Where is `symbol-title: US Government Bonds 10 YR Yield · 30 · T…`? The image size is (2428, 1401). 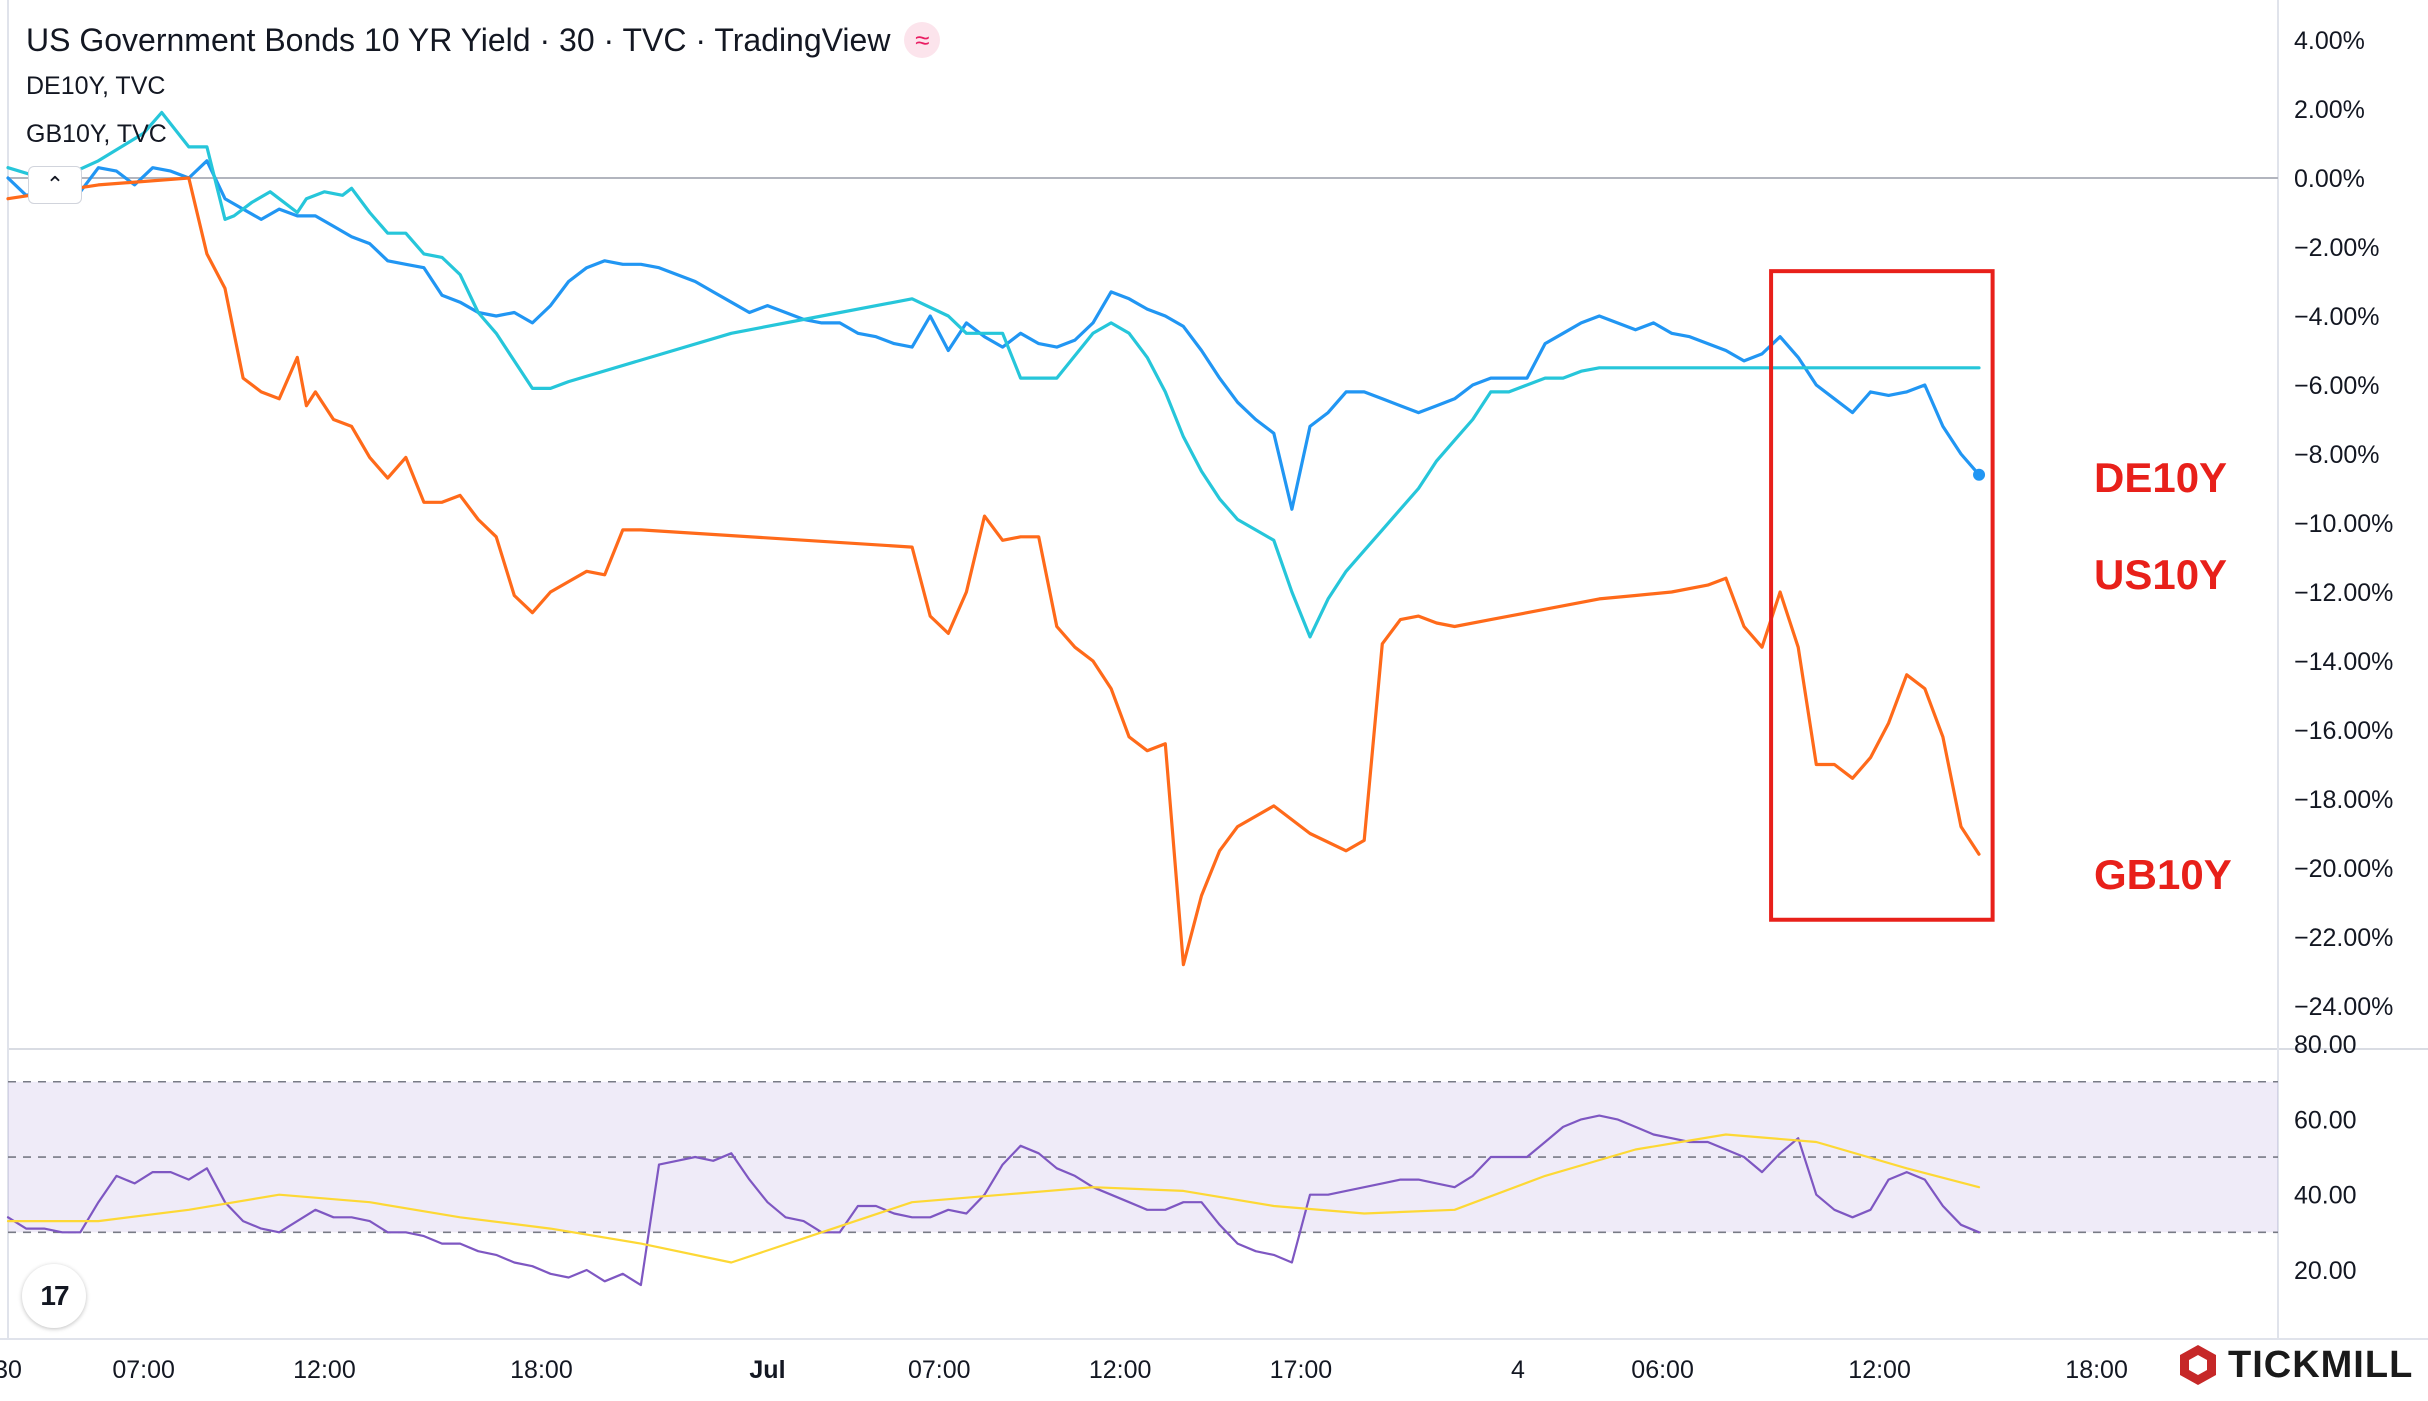 symbol-title: US Government Bonds 10 YR Yield · 30 · T… is located at coordinates (458, 39).